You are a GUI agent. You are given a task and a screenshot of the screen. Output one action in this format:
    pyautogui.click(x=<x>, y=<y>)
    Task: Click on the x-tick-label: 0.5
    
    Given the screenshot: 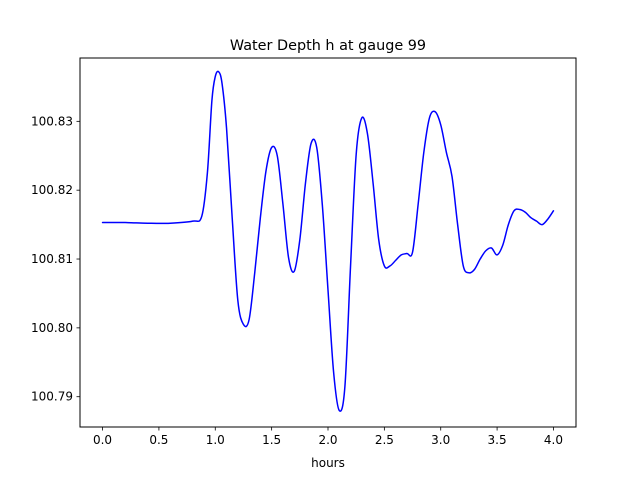 What is the action you would take?
    pyautogui.click(x=158, y=440)
    